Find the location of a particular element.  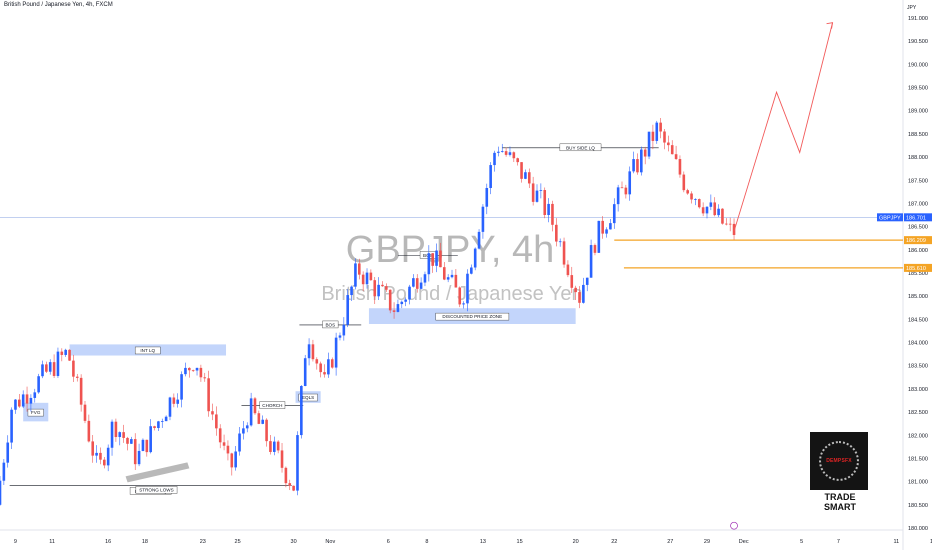

price-label-value: 185.610 is located at coordinates (916, 269).